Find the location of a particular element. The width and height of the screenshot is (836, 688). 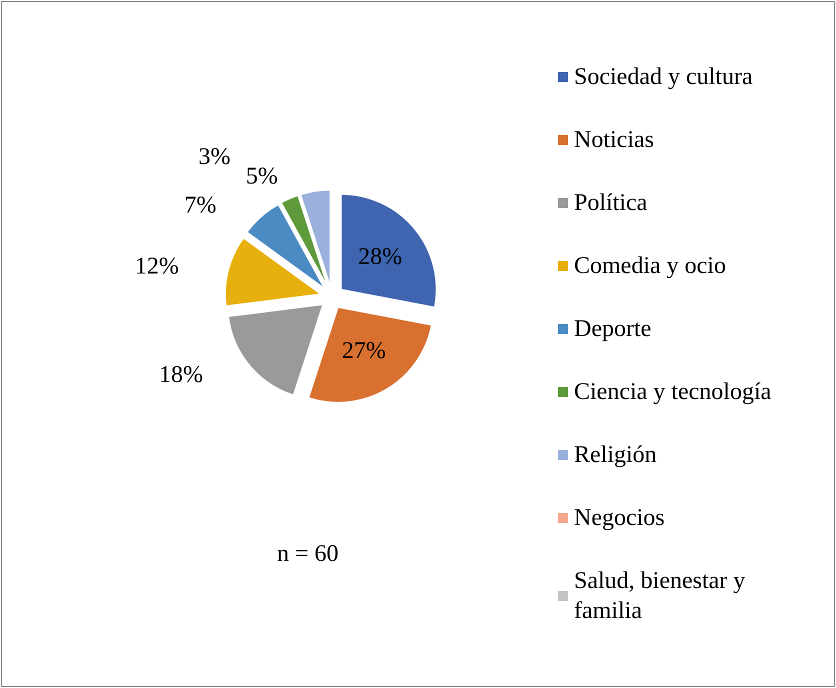

text: n = 60 is located at coordinates (308, 554).